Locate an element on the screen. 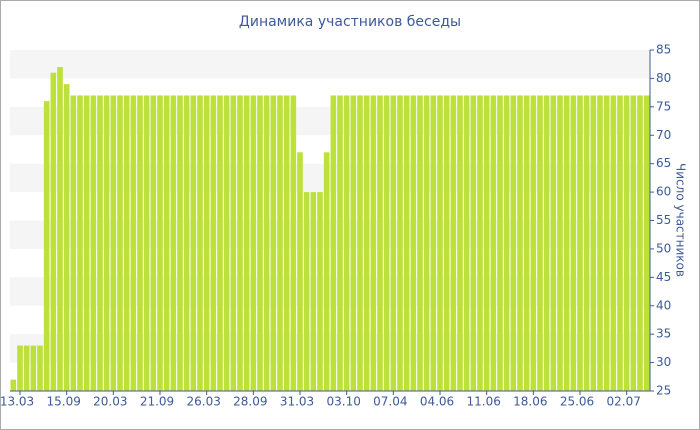  y-tick-label: 70 is located at coordinates (663, 135).